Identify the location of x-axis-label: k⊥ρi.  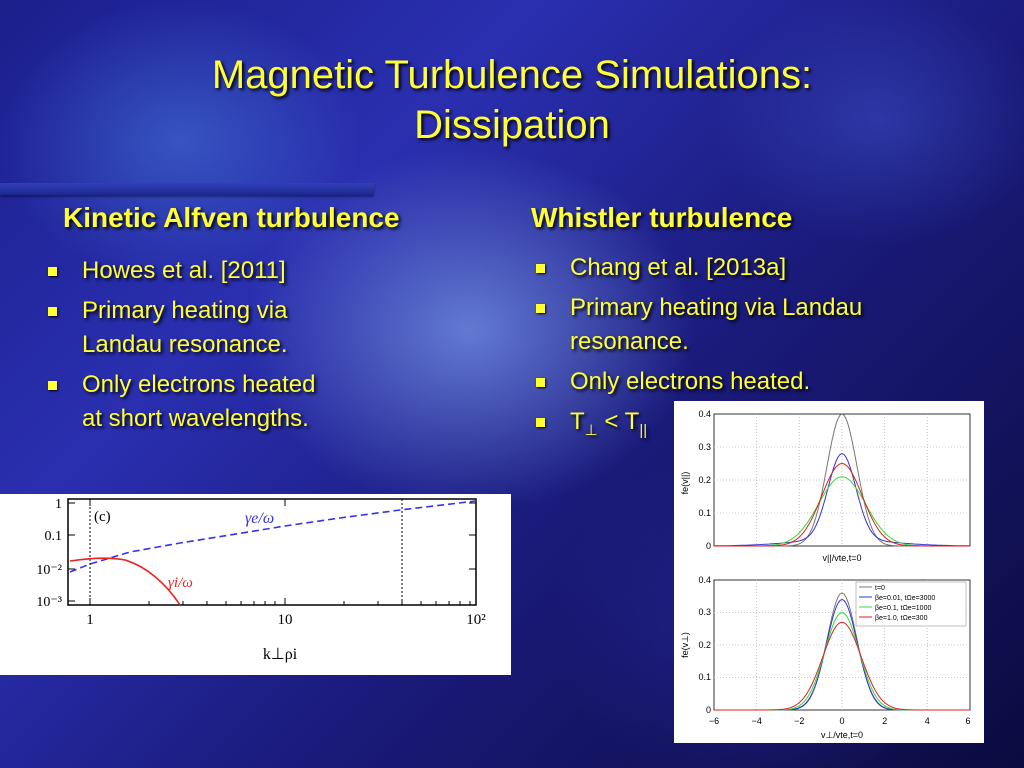
(280, 654).